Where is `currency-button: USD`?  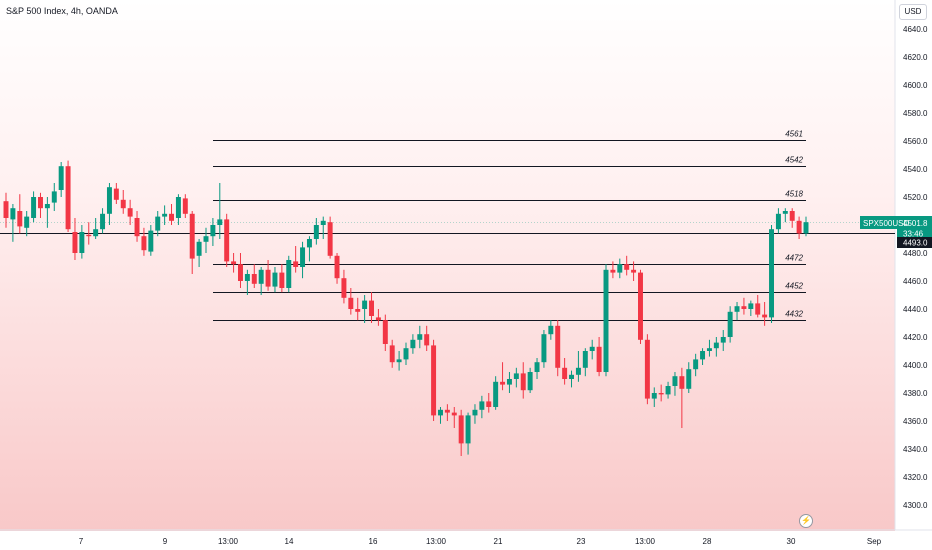 currency-button: USD is located at coordinates (913, 12).